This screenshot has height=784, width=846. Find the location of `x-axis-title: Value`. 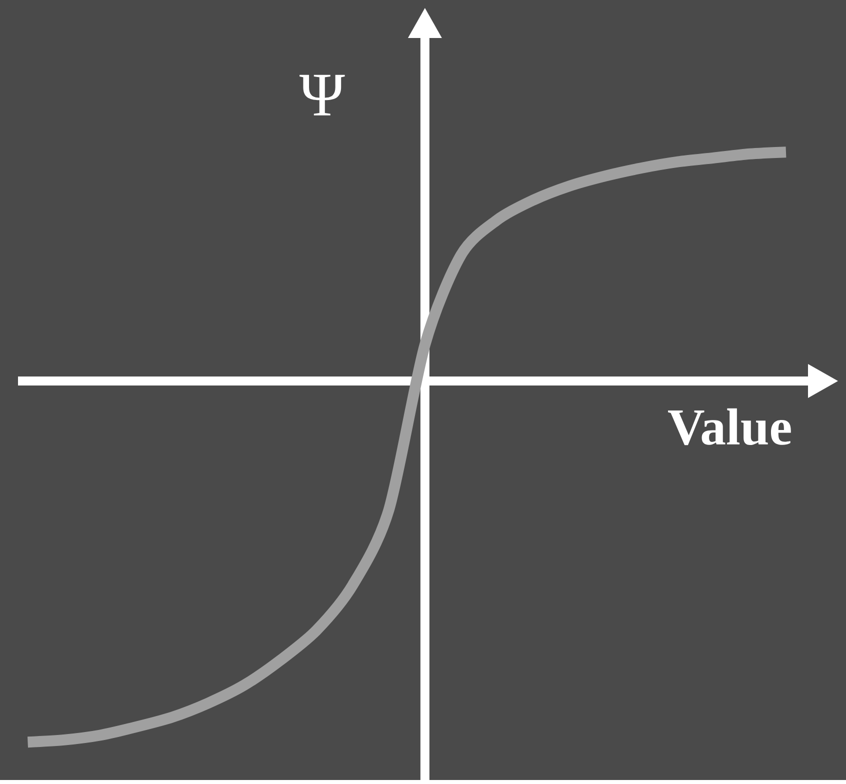

x-axis-title: Value is located at coordinates (729, 426).